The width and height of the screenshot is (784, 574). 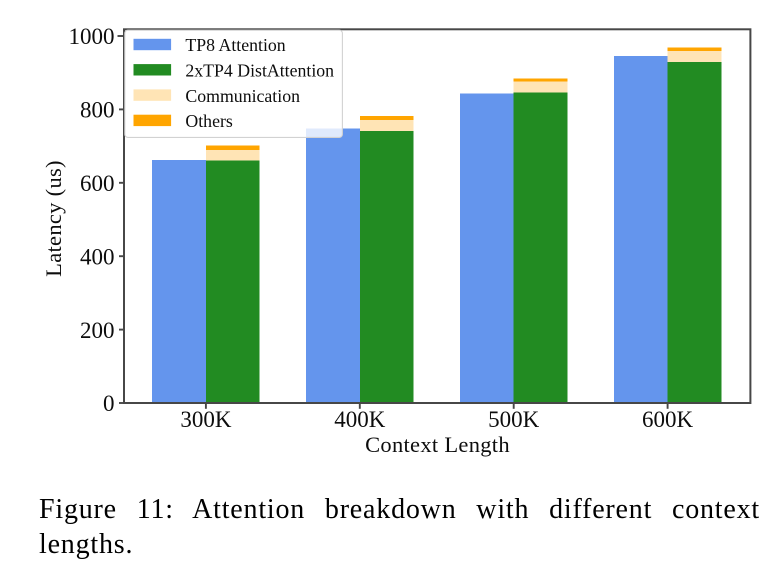 I want to click on svg-text: 300K, so click(x=206, y=419).